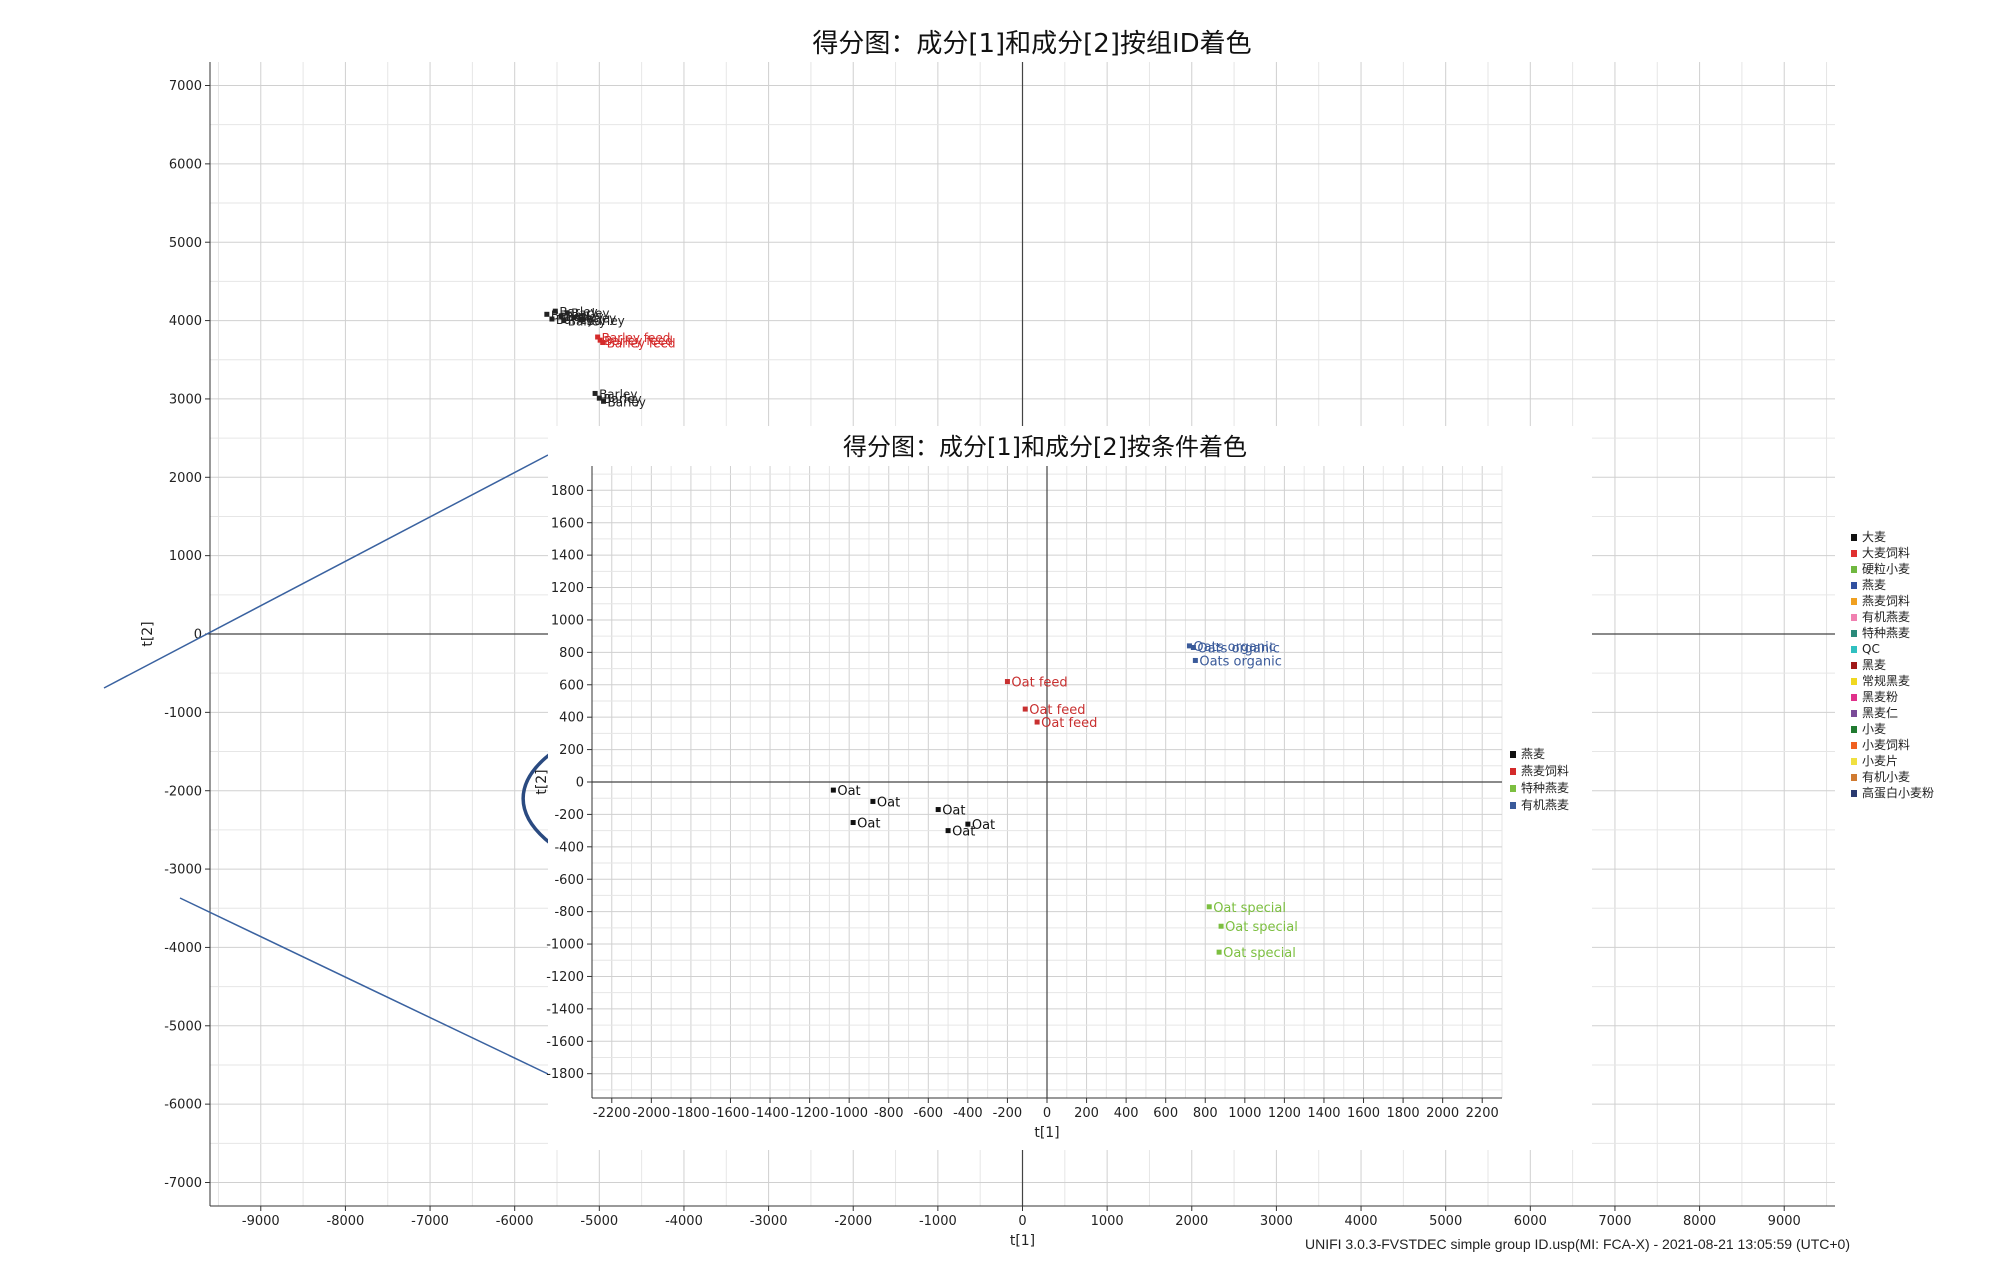 This screenshot has width=2000, height=1283. I want to click on inset-y-tick-label: -200, so click(569, 815).